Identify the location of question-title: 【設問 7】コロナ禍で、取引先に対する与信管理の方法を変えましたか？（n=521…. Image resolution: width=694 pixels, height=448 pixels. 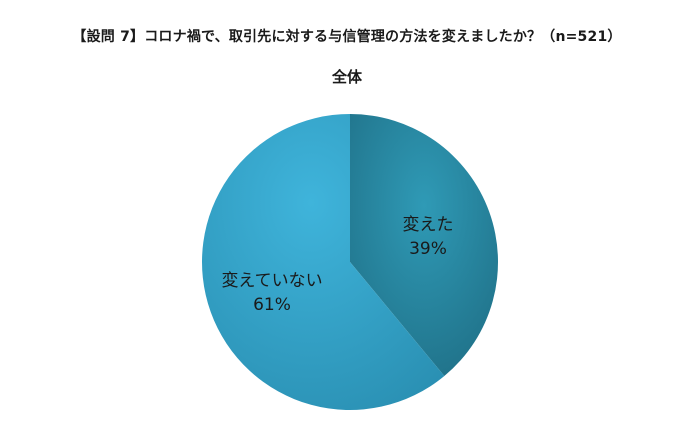
(347, 37).